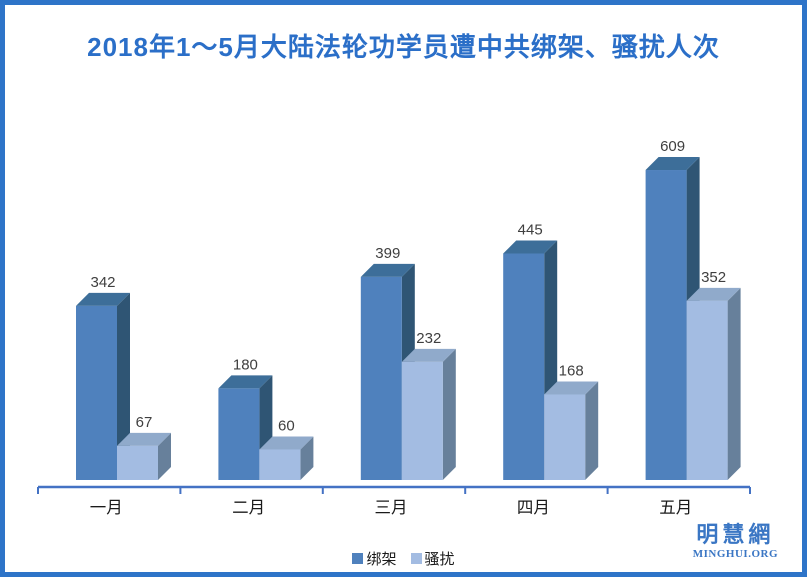 Image resolution: width=807 pixels, height=577 pixels. Describe the element at coordinates (286, 425) in the screenshot. I see `bar-value-label: 60` at that location.